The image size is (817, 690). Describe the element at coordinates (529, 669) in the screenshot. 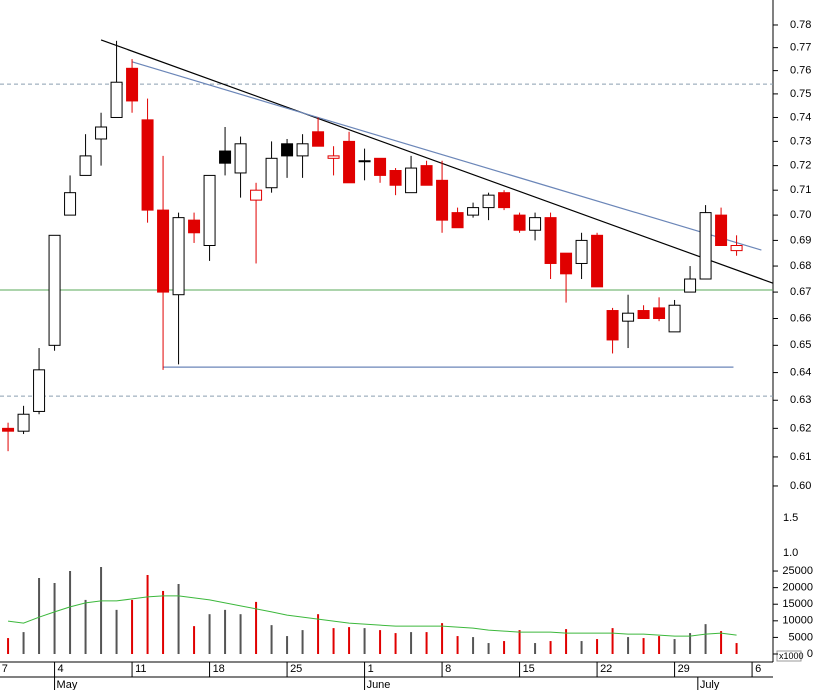

I see `x-tick-label: 15` at that location.